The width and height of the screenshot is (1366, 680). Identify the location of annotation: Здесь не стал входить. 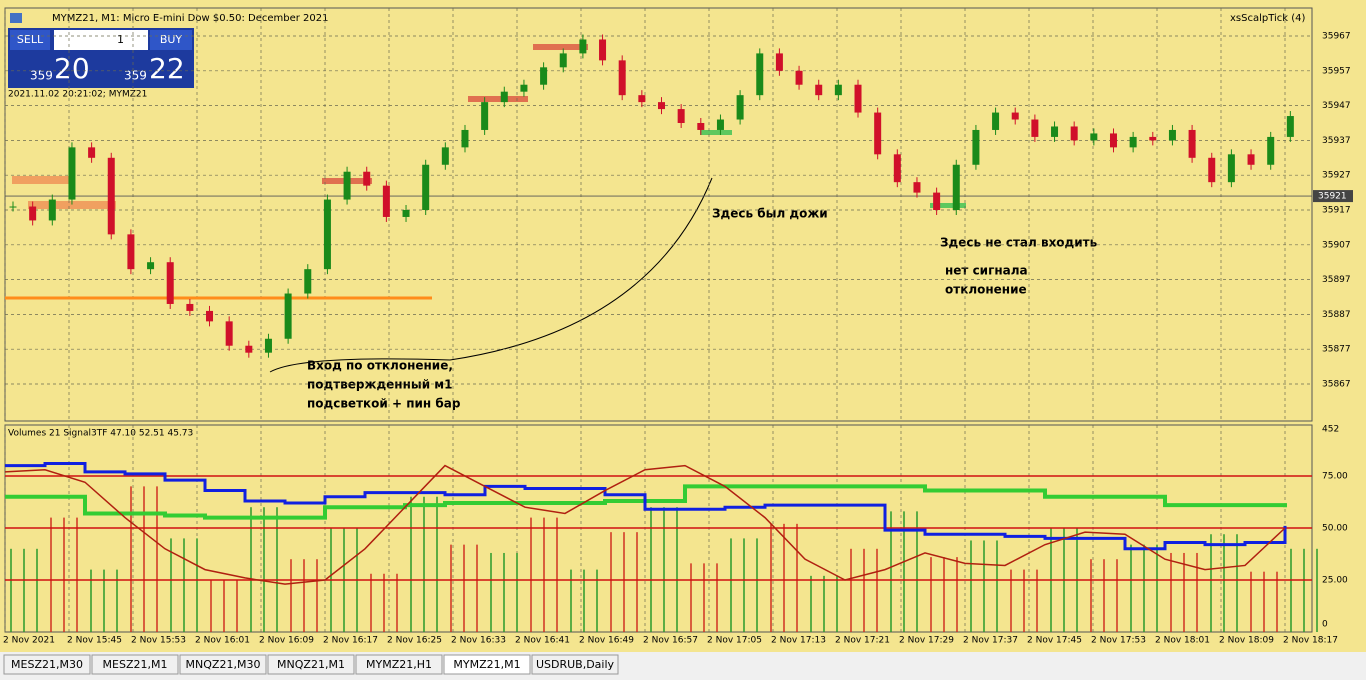
(1019, 243).